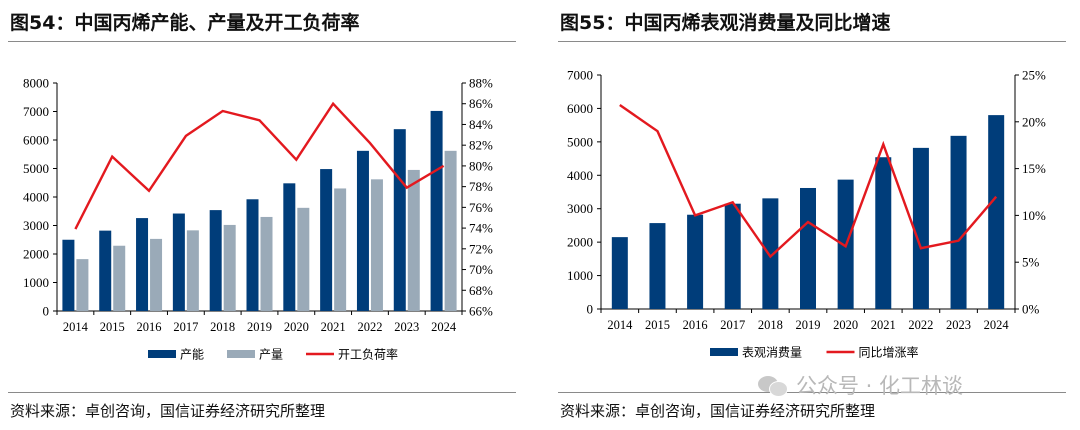  What do you see at coordinates (481, 269) in the screenshot?
I see `left-y2-tick-label: 70%` at bounding box center [481, 269].